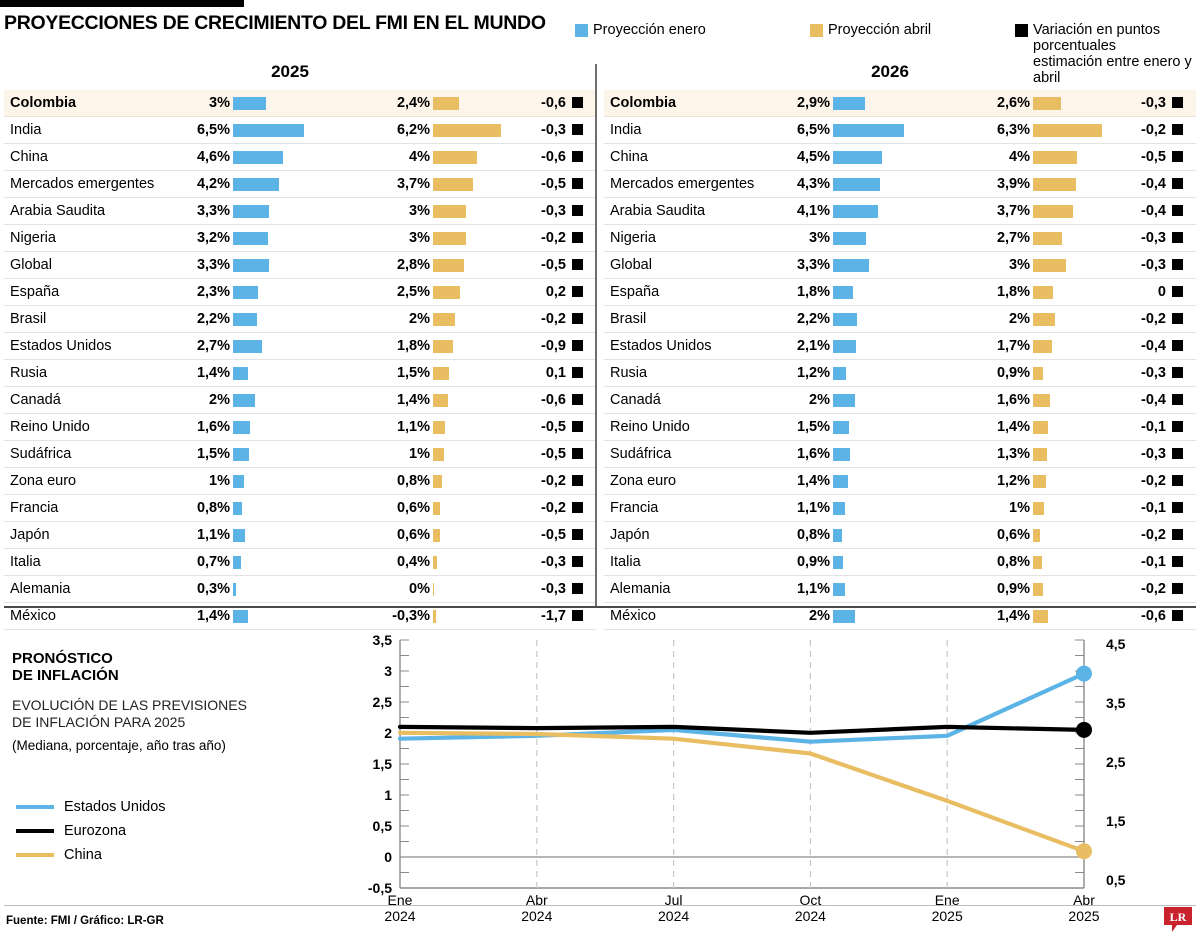 Image resolution: width=1200 pixels, height=945 pixels. I want to click on row-country-label: Alemania, so click(40, 589).